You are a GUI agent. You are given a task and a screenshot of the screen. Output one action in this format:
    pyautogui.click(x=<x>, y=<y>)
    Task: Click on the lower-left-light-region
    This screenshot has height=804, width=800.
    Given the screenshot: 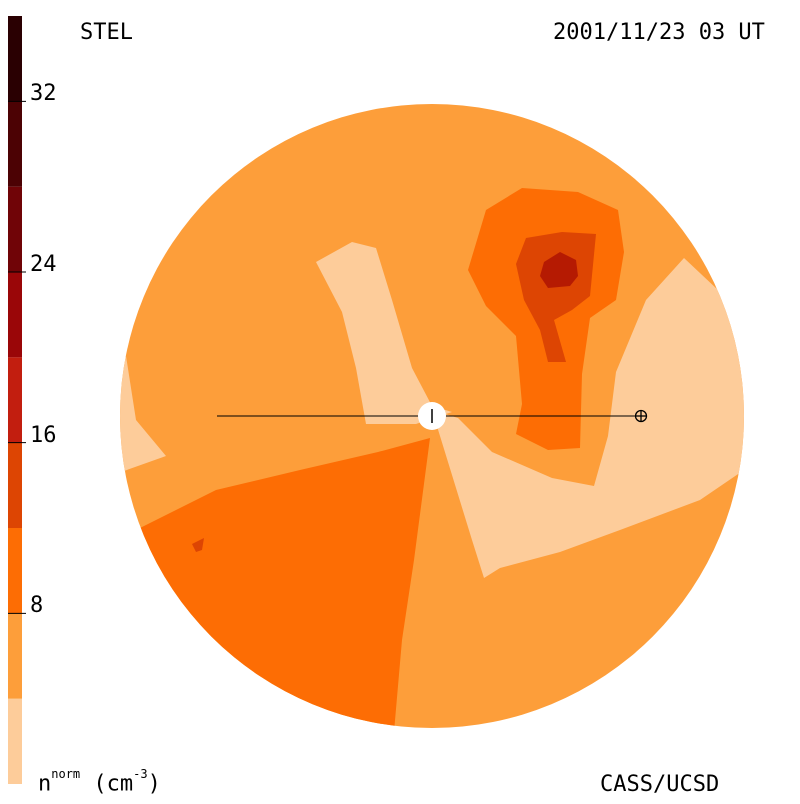 What is the action you would take?
    pyautogui.click(x=143, y=416)
    